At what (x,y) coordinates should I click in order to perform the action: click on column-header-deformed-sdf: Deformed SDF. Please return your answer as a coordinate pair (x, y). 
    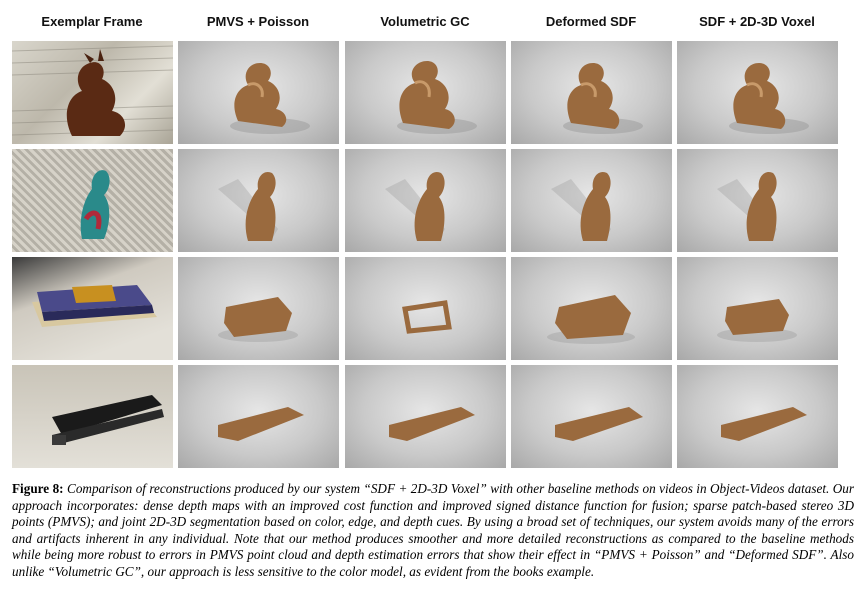
    Looking at the image, I should click on (591, 21).